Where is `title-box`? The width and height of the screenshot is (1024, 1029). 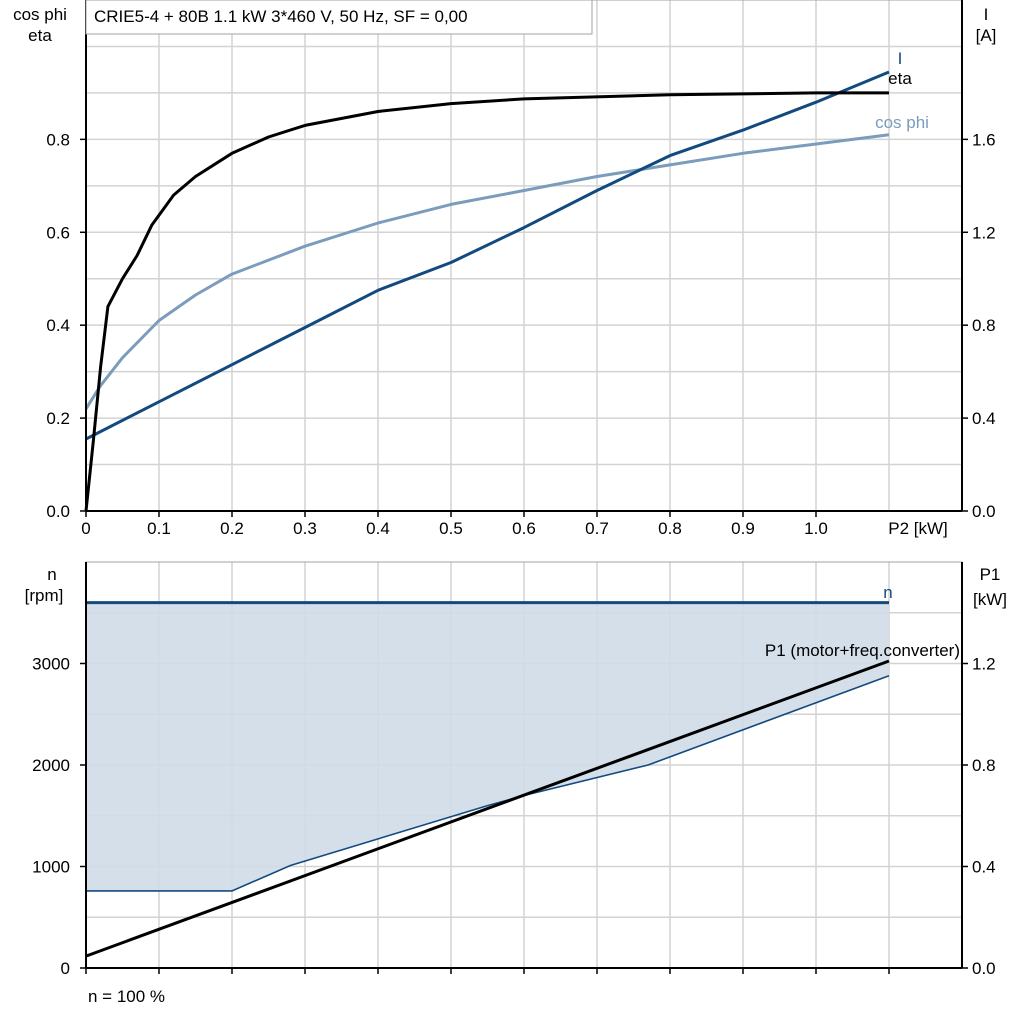 title-box is located at coordinates (339, 17).